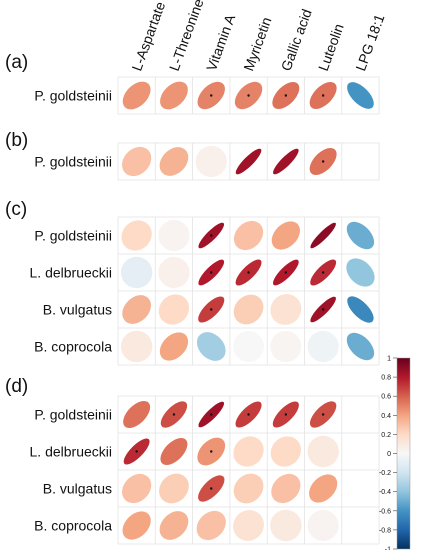 Image resolution: width=425 pixels, height=555 pixels. I want to click on colorbar-tick-label: -0.2, so click(385, 473).